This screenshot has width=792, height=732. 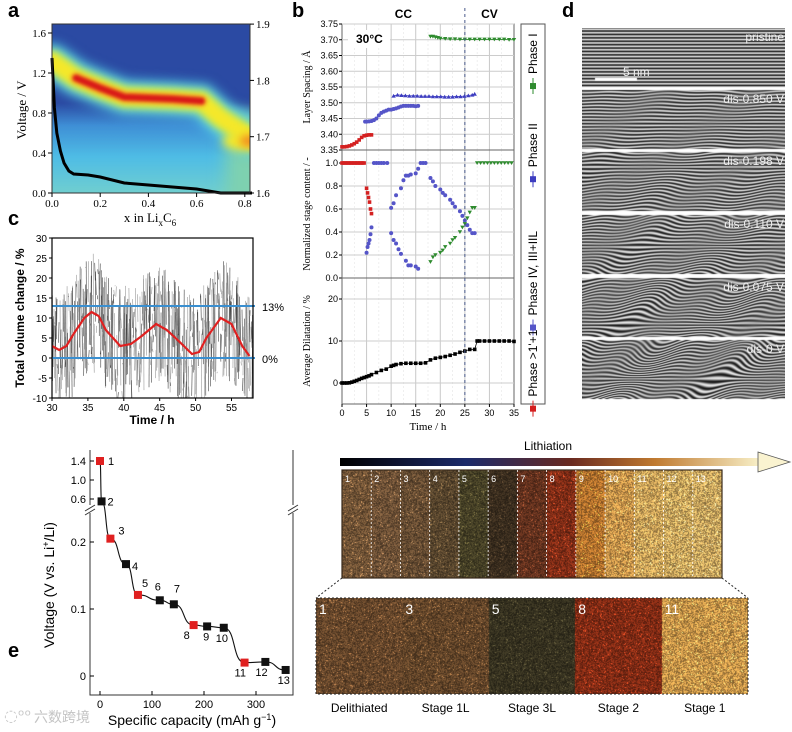 What do you see at coordinates (329, 71) in the screenshot?
I see `y-tick-label-b: 3.60` at bounding box center [329, 71].